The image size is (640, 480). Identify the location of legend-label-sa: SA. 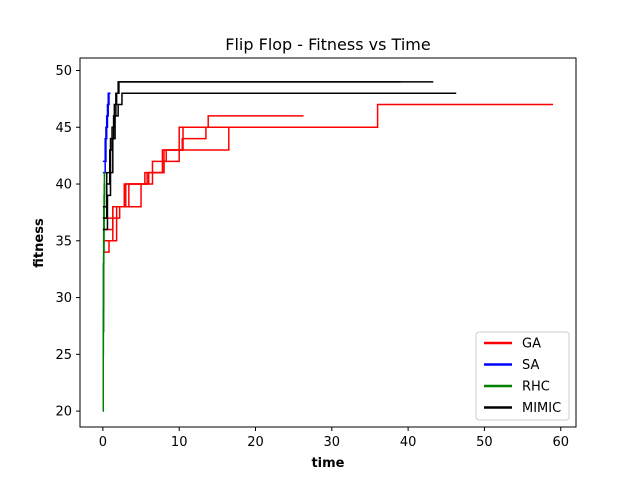
(530, 365).